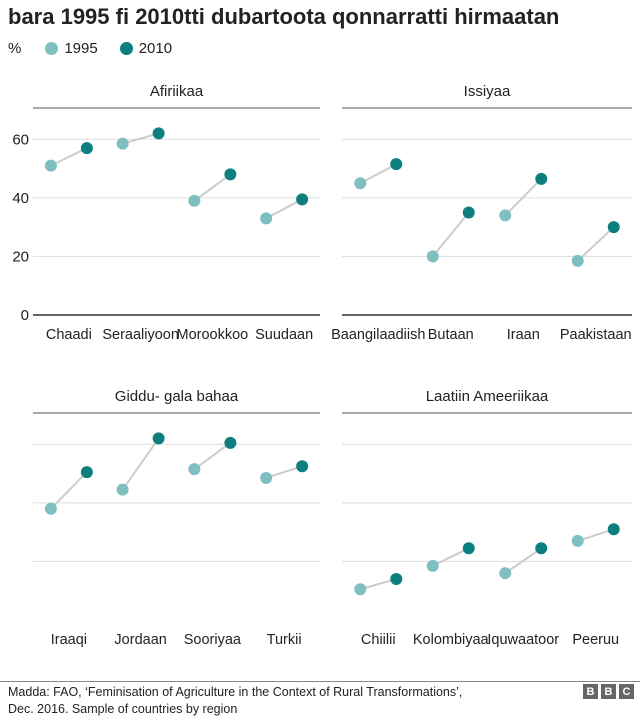 This screenshot has height=724, width=640. Describe the element at coordinates (487, 91) in the screenshot. I see `panel-2-title: Issiyaa` at that location.